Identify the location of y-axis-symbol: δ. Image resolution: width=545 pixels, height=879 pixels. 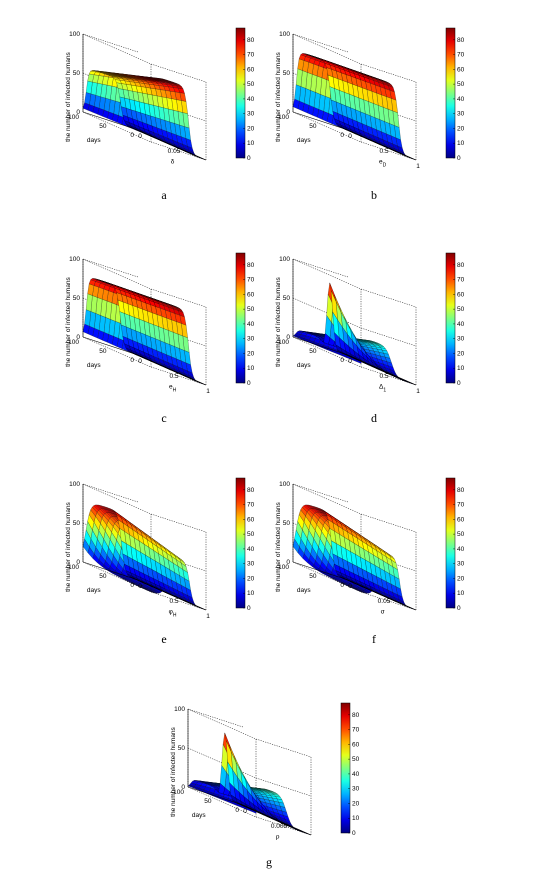
(173, 162).